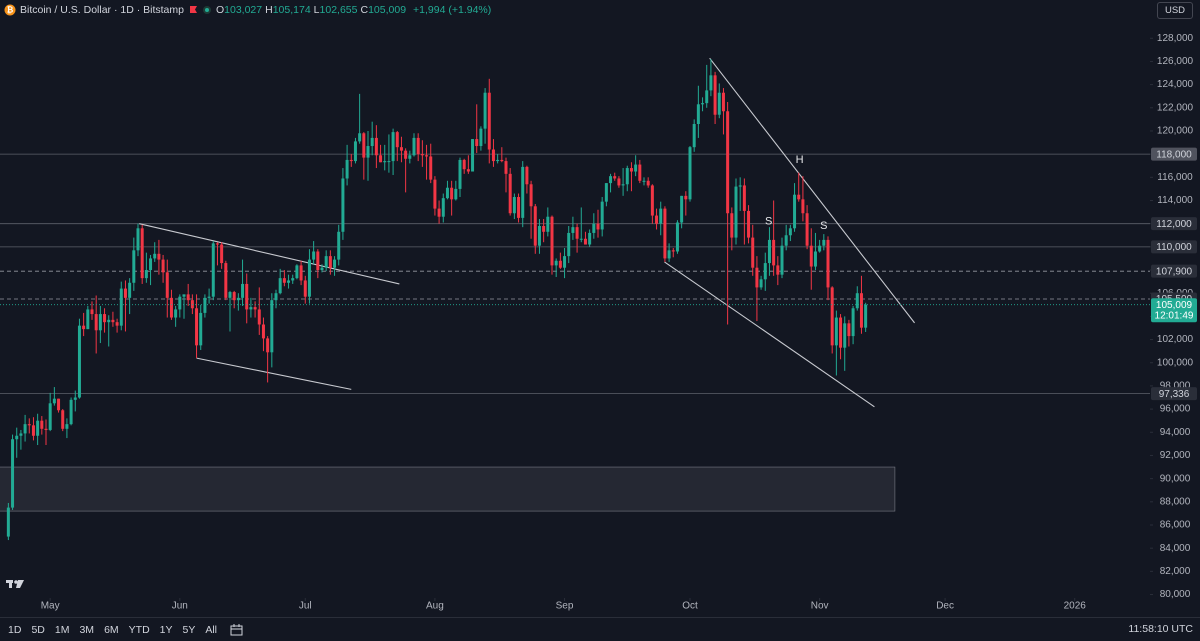 The width and height of the screenshot is (1200, 641). Describe the element at coordinates (180, 606) in the screenshot. I see `x-tick-label: Jun` at that location.